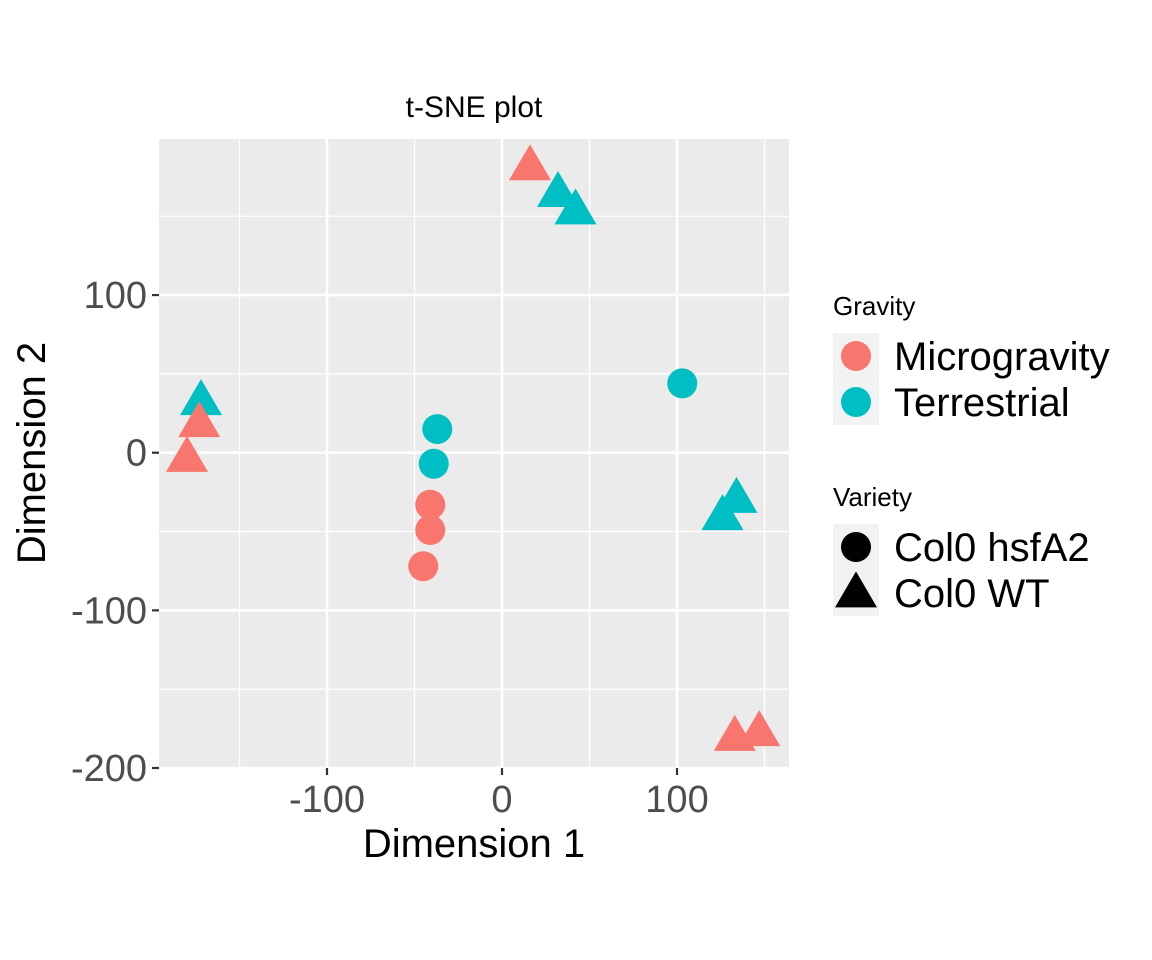  Describe the element at coordinates (474, 844) in the screenshot. I see `x-axis-title: Dimension 1` at that location.